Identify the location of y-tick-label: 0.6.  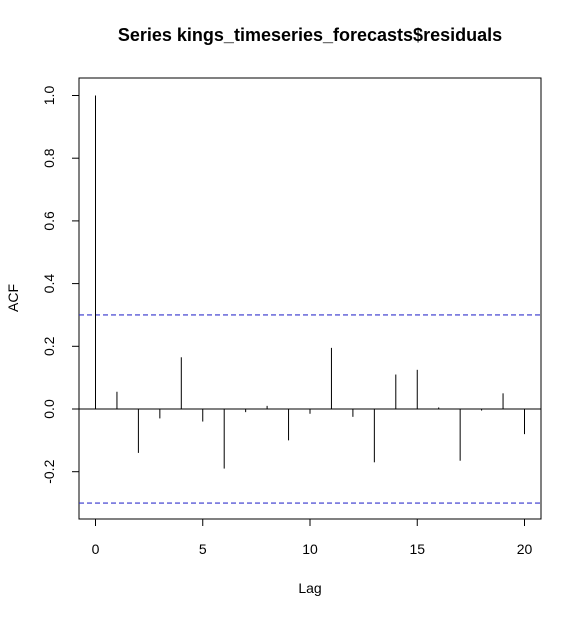
(49, 221).